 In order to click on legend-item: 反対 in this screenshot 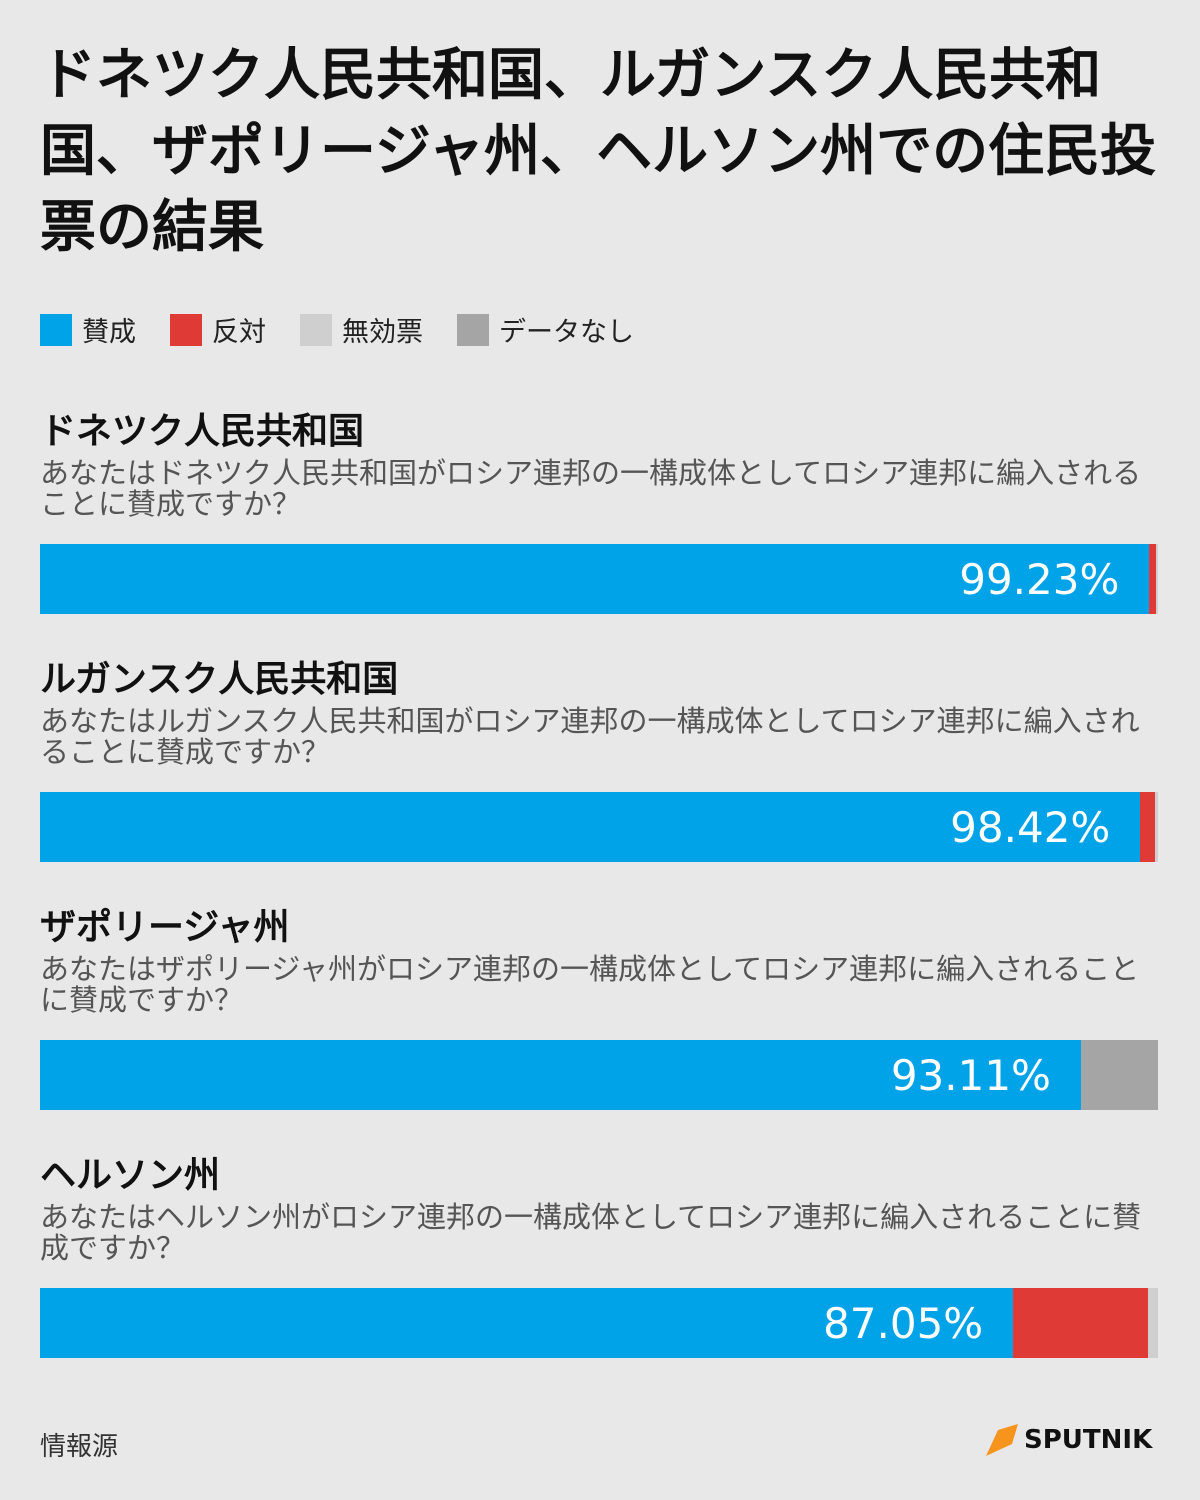, I will do `click(218, 329)`.